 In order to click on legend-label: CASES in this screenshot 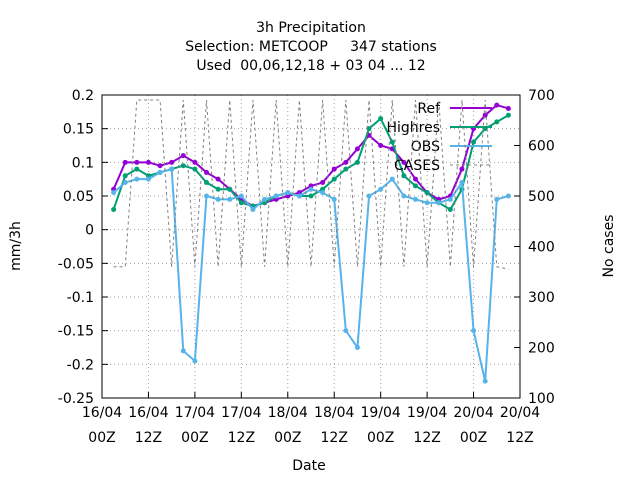, I will do `click(417, 166)`.